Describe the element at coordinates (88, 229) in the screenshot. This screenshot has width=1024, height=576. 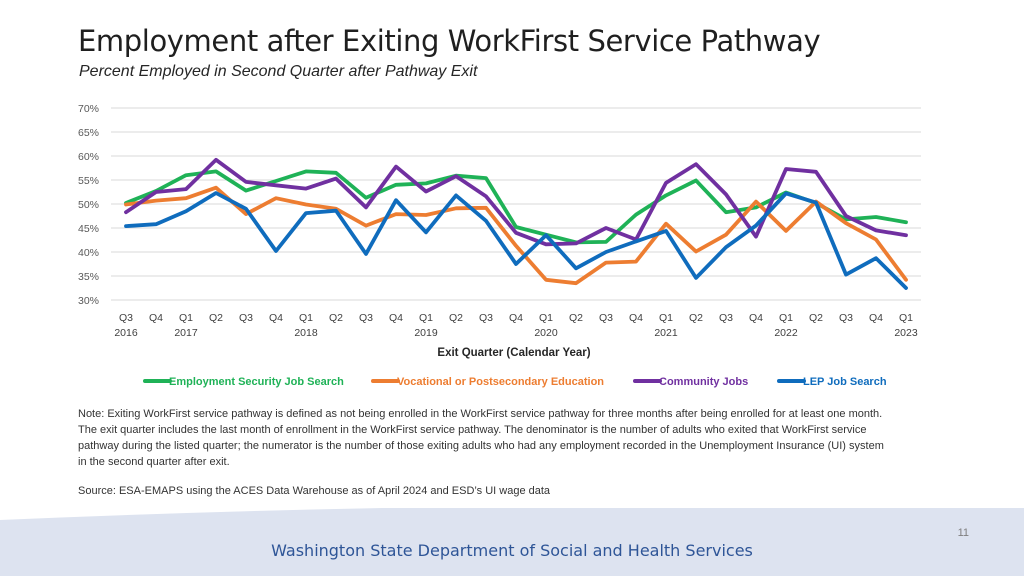
I see `y-tick-label: 45%` at that location.